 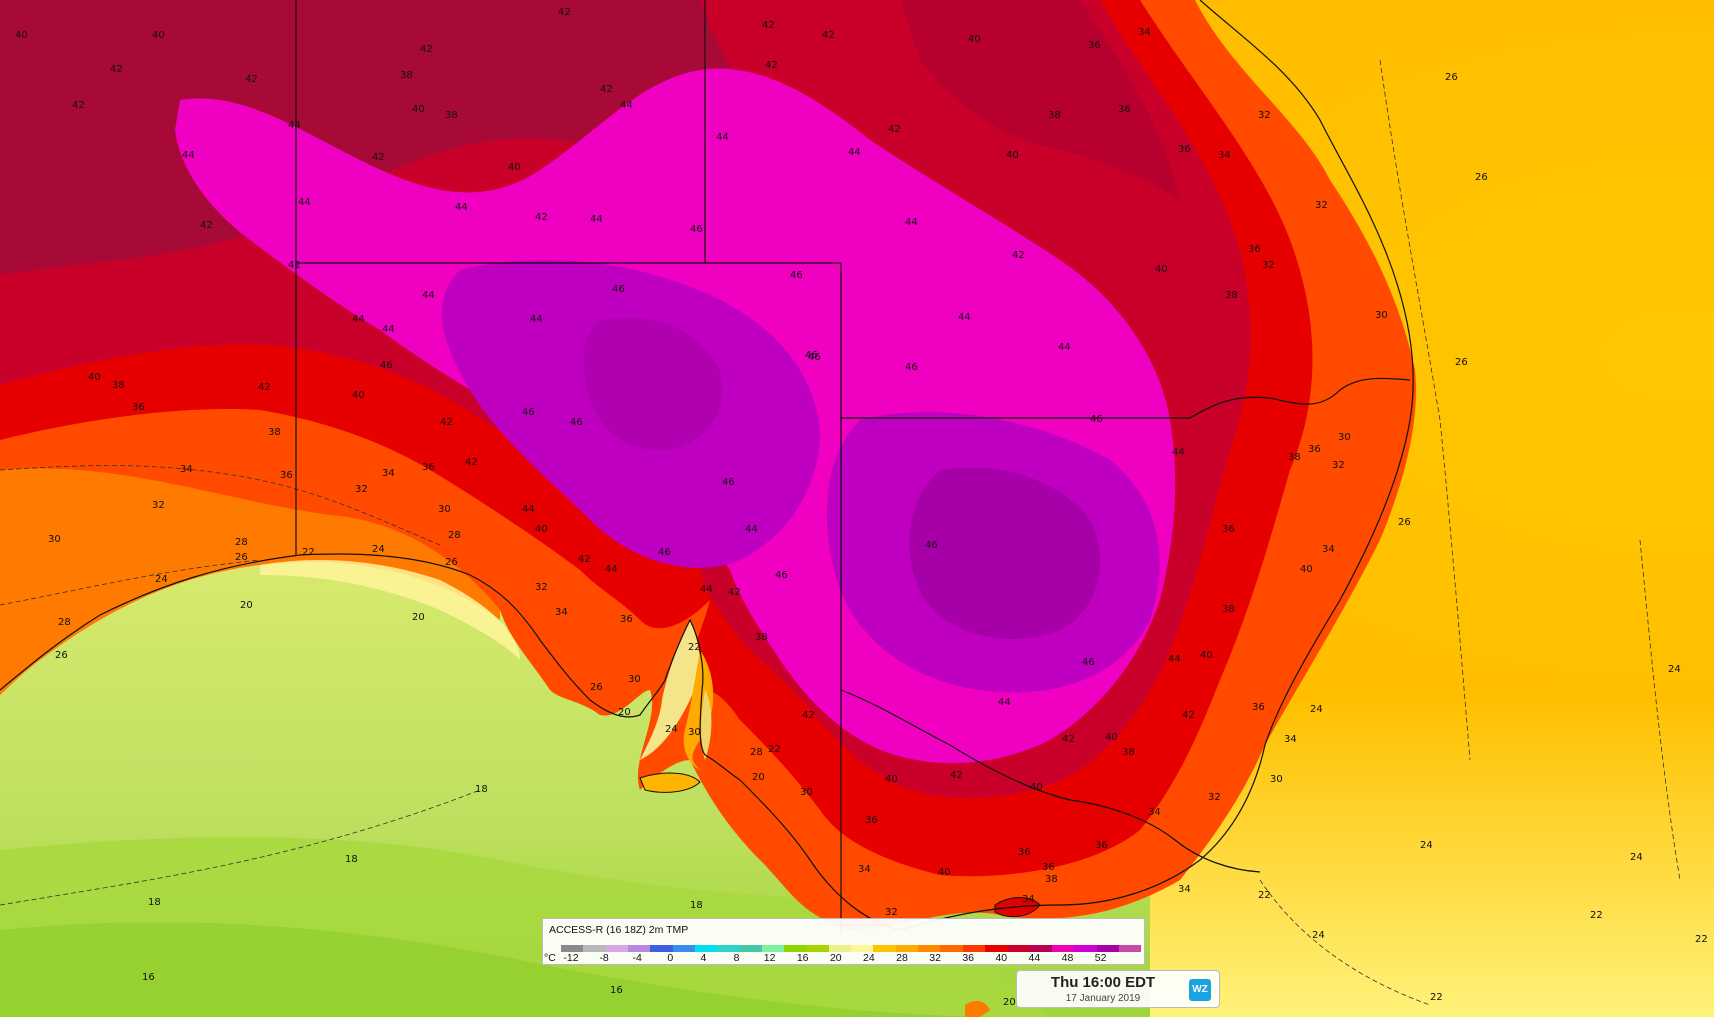 What do you see at coordinates (1200, 990) in the screenshot?
I see `weatherzone-logo: WZ` at bounding box center [1200, 990].